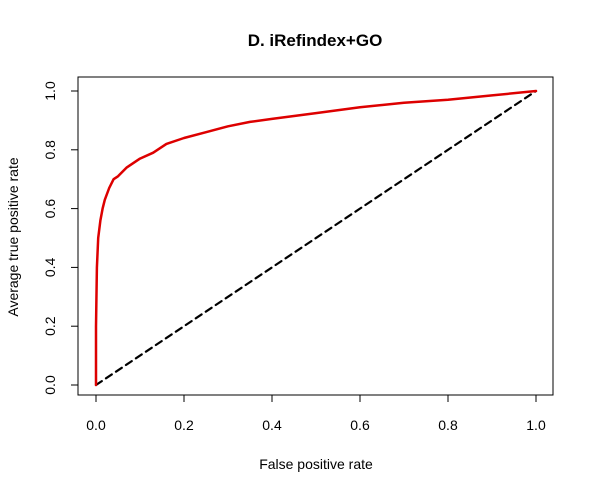 Image resolution: width=594 pixels, height=494 pixels. Describe the element at coordinates (50, 267) in the screenshot. I see `y-tick-label: 0.4` at that location.